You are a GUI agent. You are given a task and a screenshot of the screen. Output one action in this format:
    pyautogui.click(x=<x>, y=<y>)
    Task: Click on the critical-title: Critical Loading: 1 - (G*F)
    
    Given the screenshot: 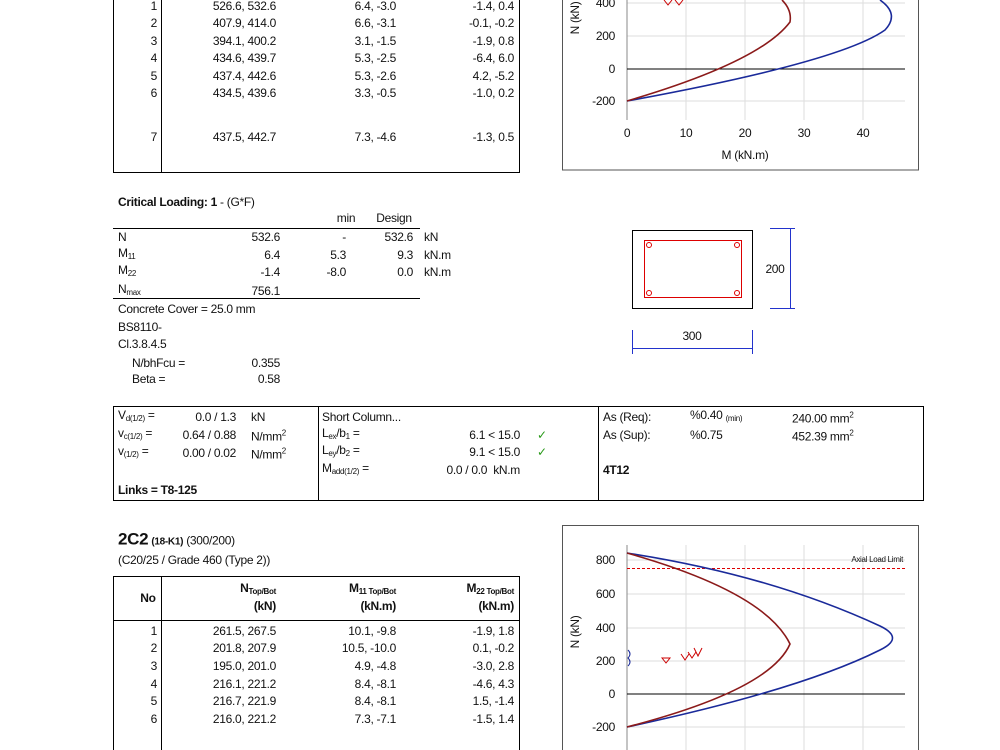 What is the action you would take?
    pyautogui.click(x=186, y=202)
    